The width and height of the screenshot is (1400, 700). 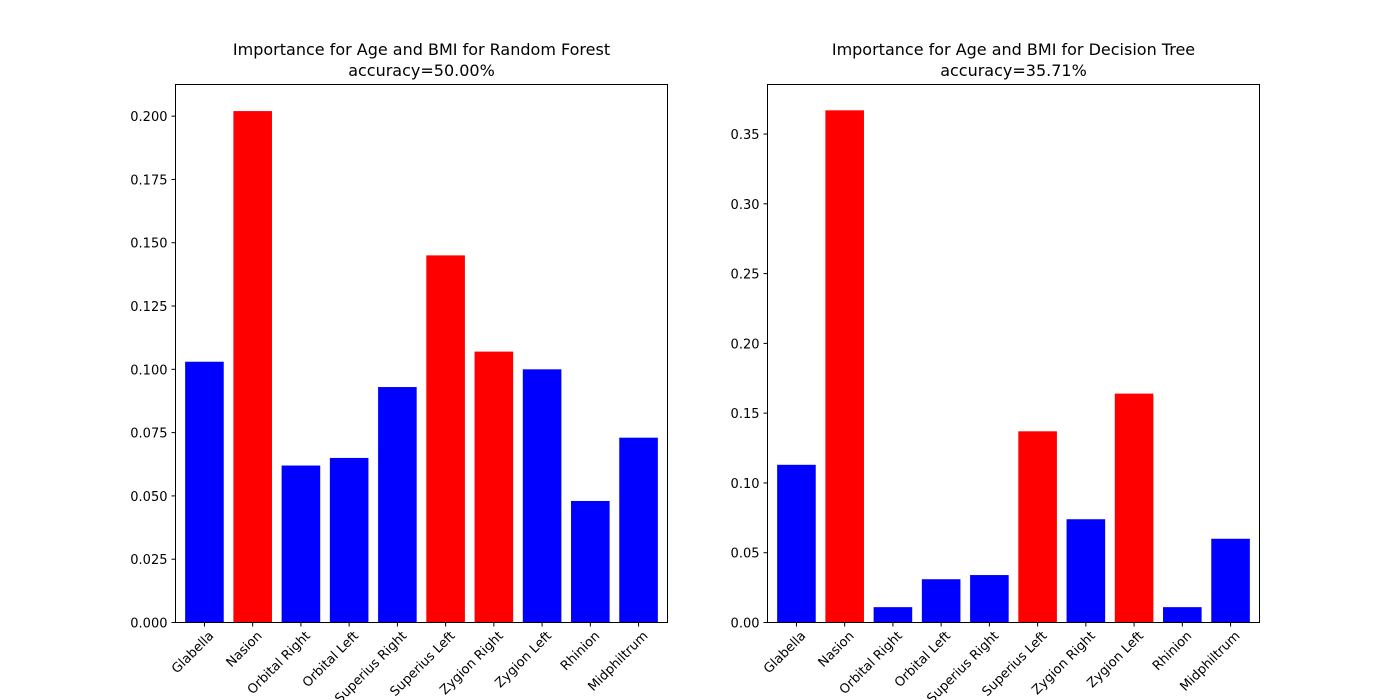 I want to click on y-tick-label: 0.050, so click(x=148, y=497).